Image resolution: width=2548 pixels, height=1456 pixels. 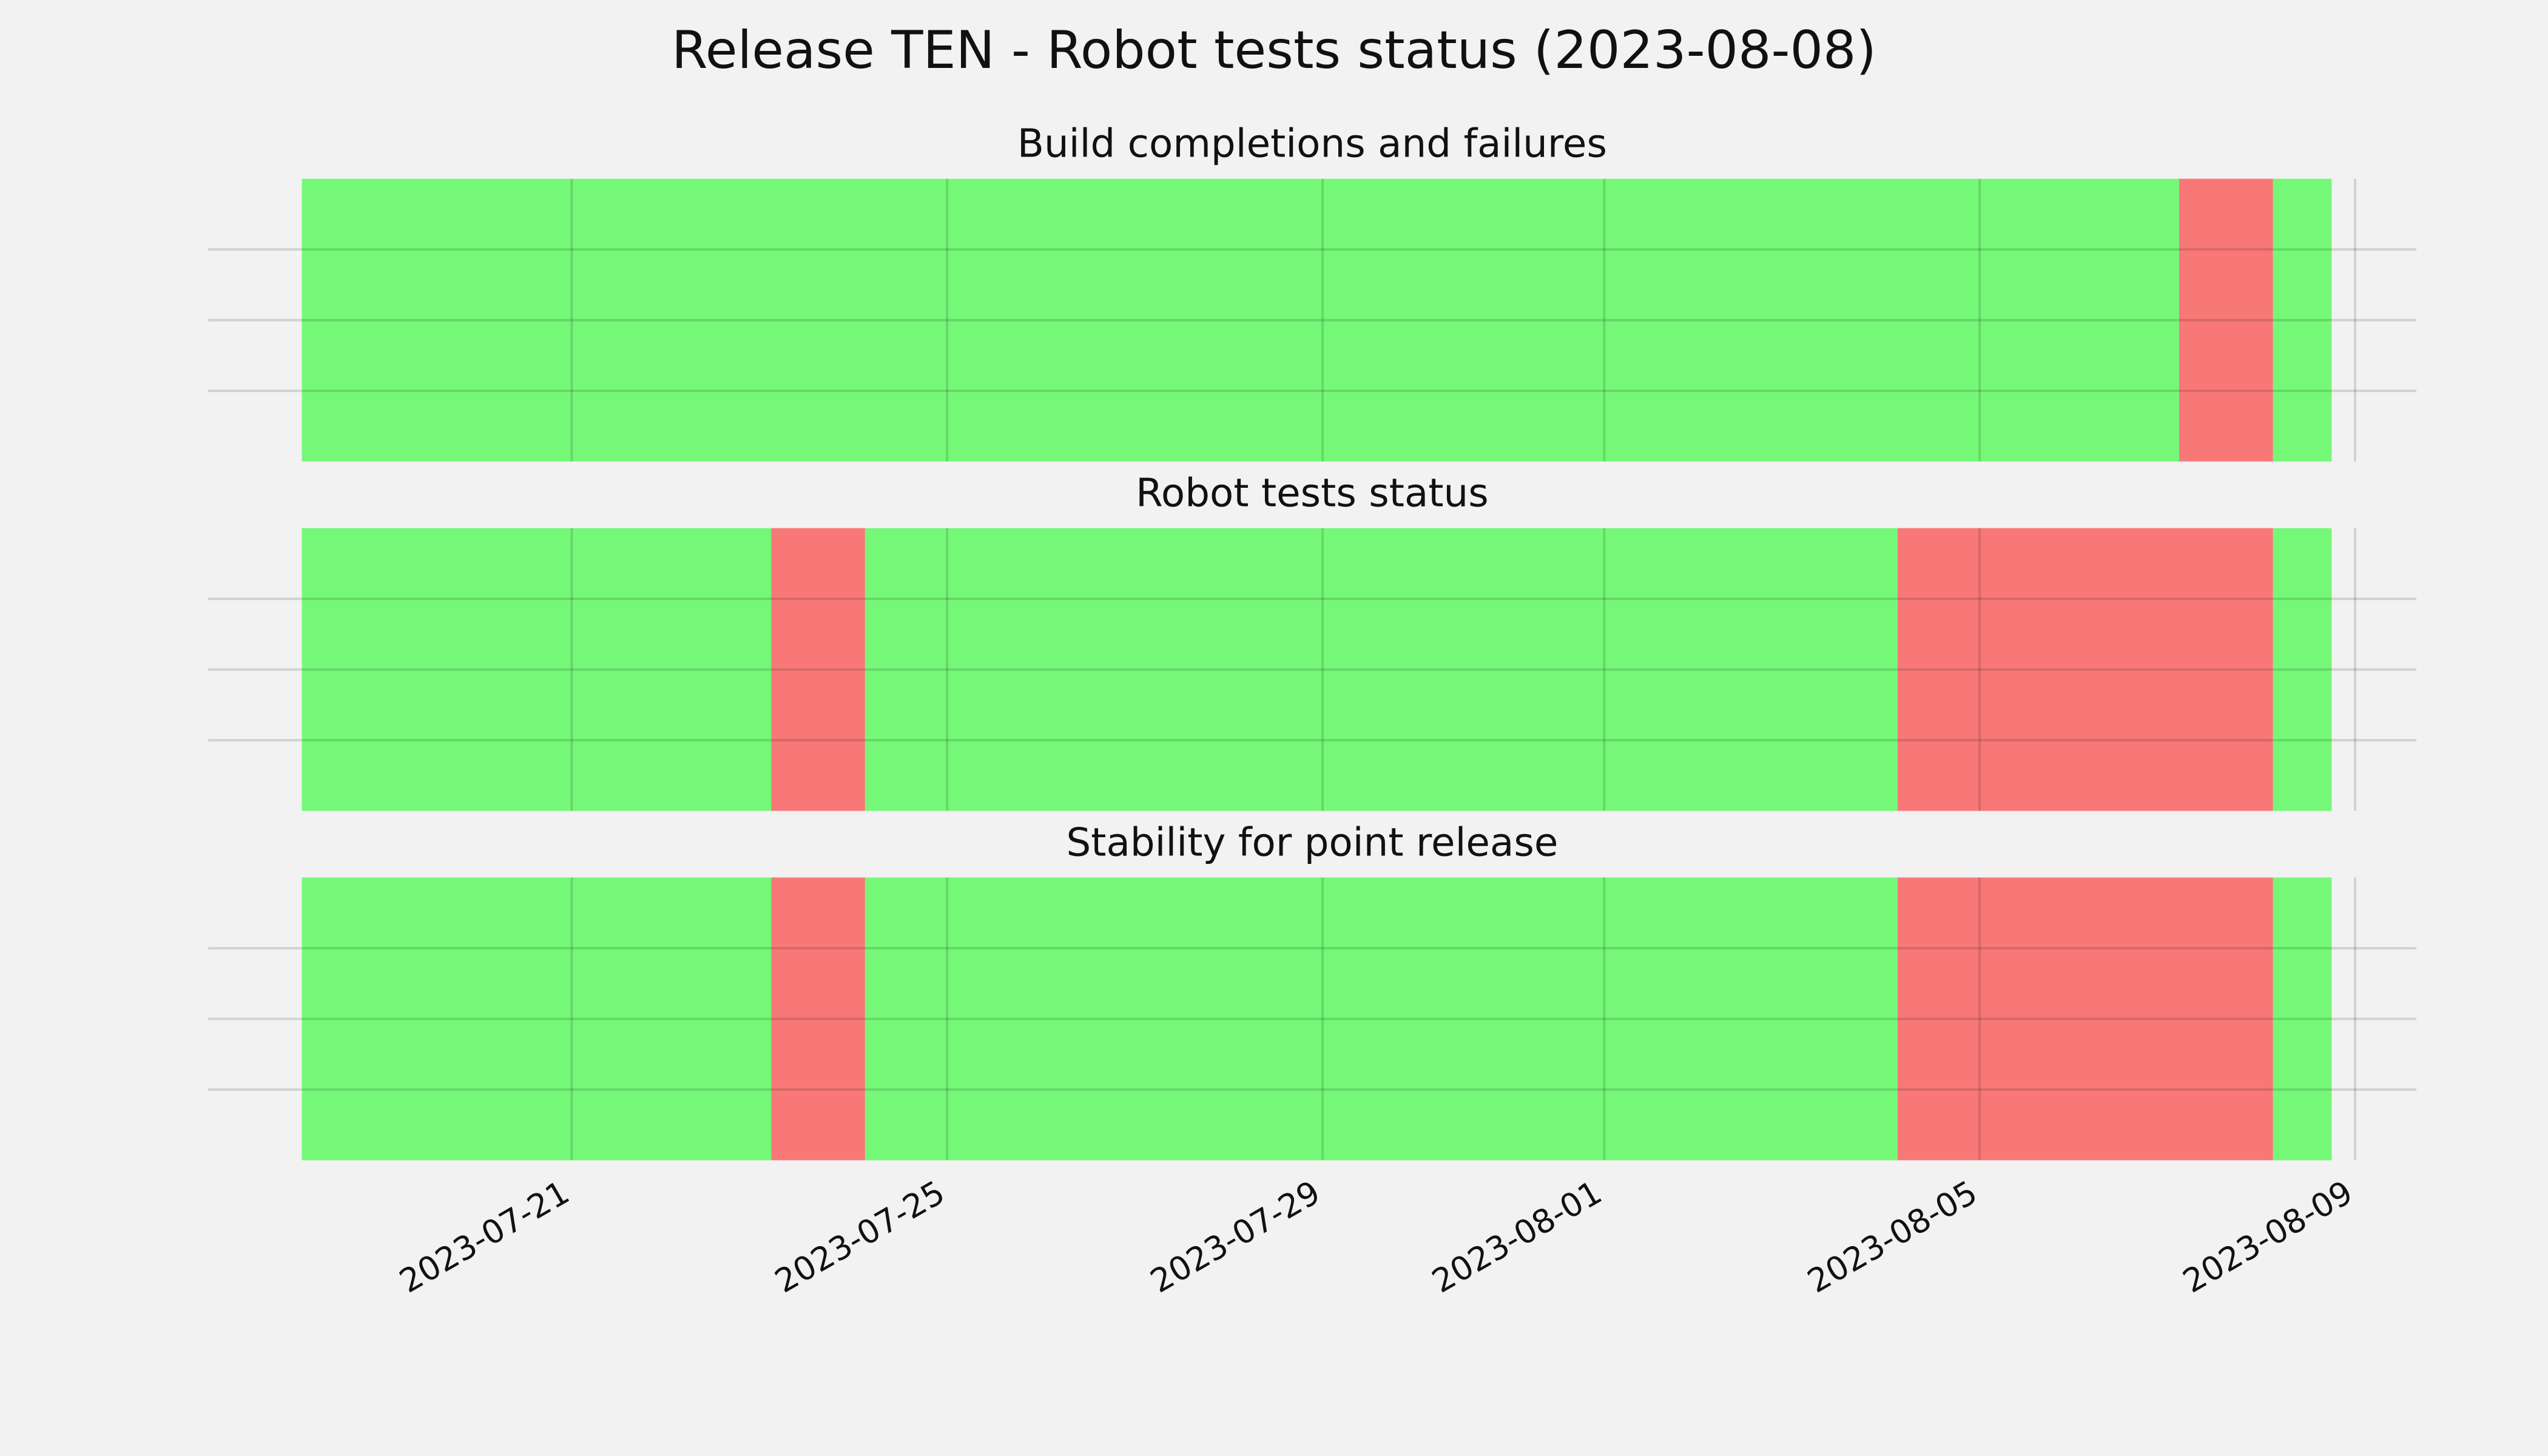 What do you see at coordinates (1312, 493) in the screenshot?
I see `subplot-title: Robot tests status` at bounding box center [1312, 493].